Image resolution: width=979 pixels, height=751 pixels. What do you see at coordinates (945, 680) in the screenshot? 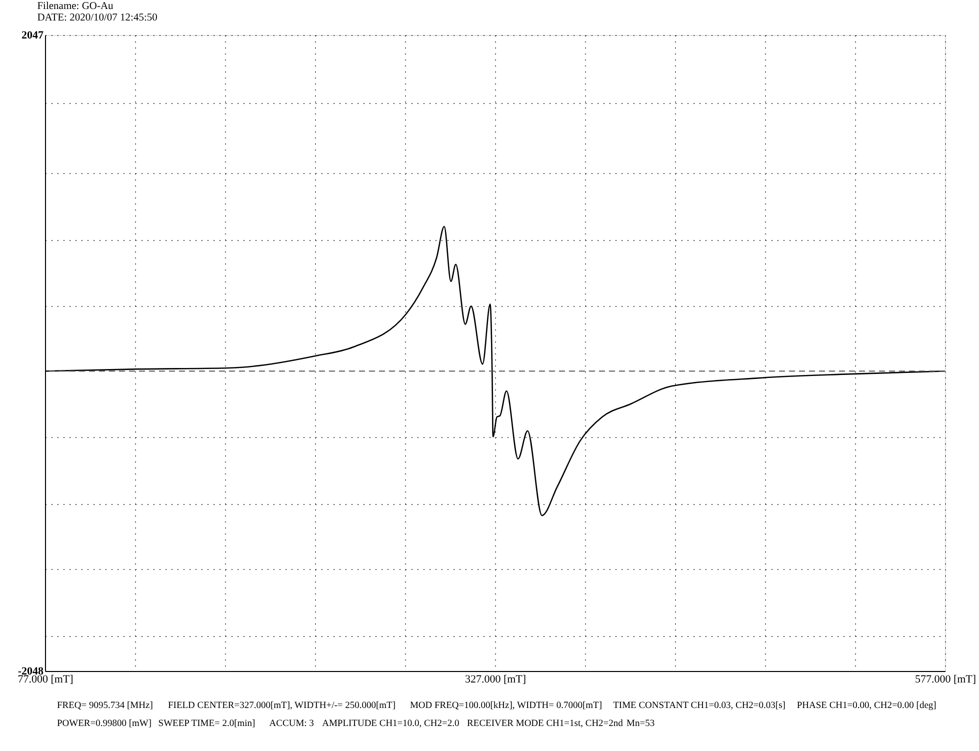
I see `x-tick-label: 577.000 [mT]` at bounding box center [945, 680].